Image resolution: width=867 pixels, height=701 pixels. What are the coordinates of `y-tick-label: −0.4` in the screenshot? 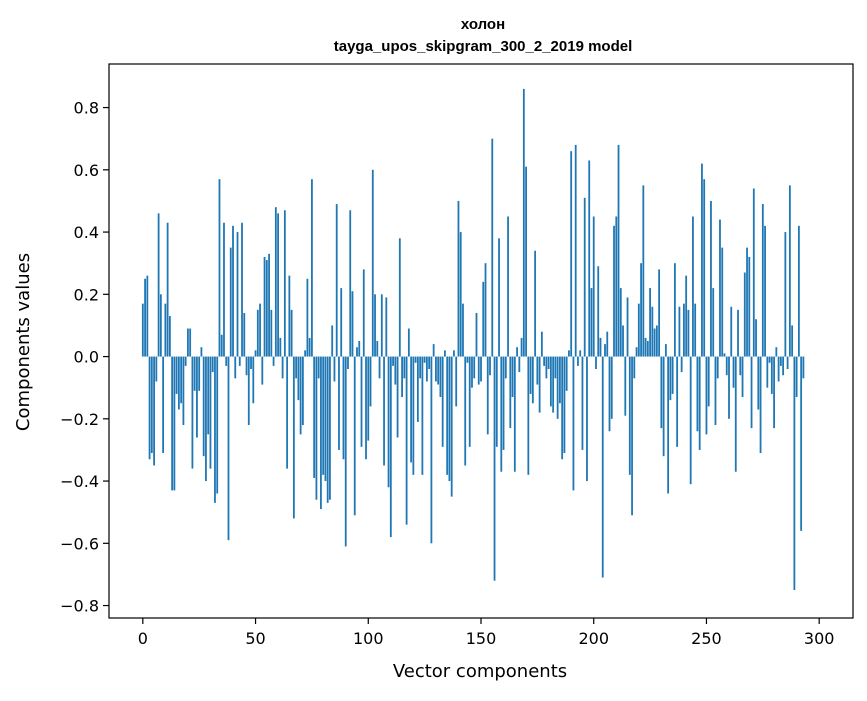 It's located at (79, 481).